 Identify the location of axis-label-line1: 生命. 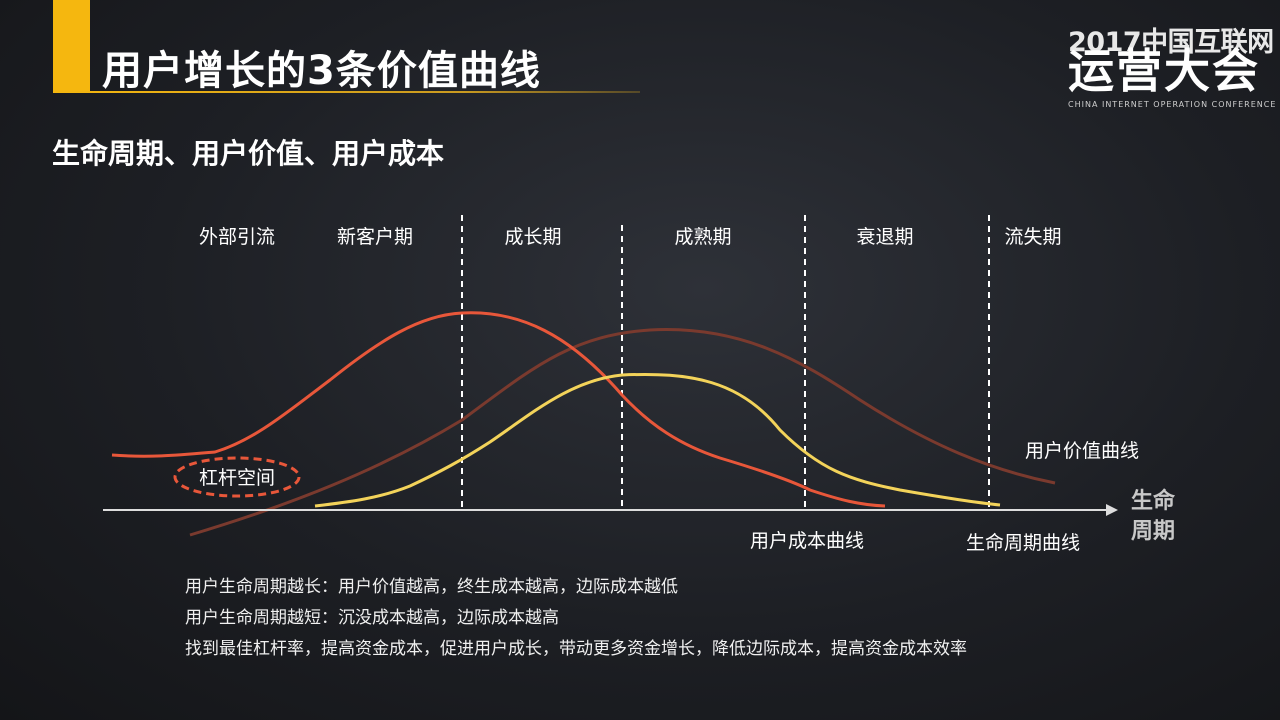
(1153, 501).